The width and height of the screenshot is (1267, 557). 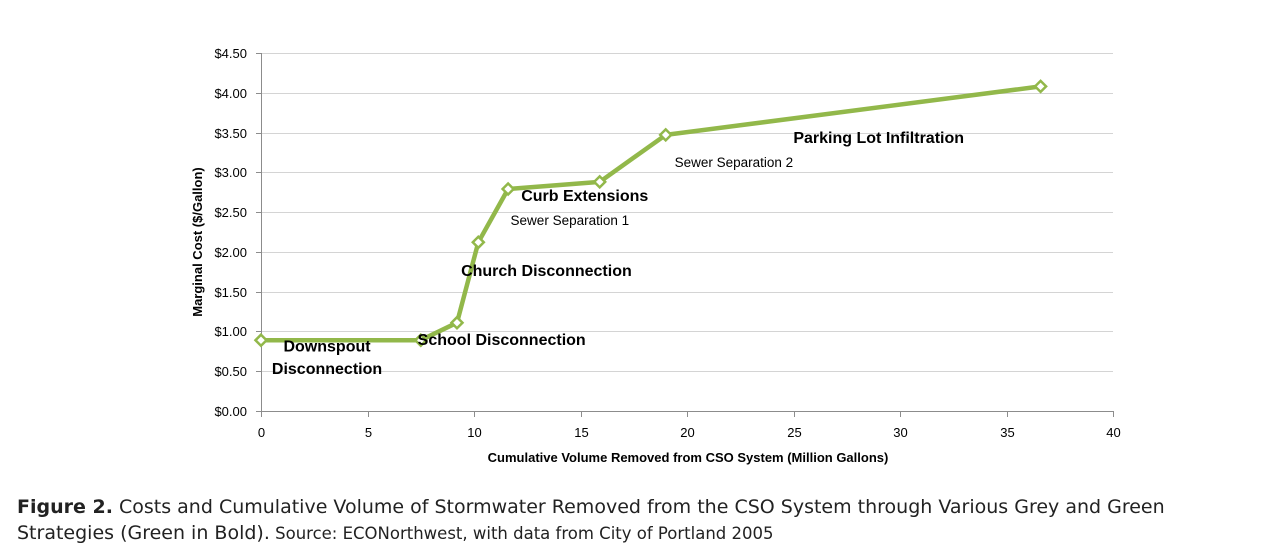 I want to click on annotation-label: Disconnection, so click(x=327, y=369).